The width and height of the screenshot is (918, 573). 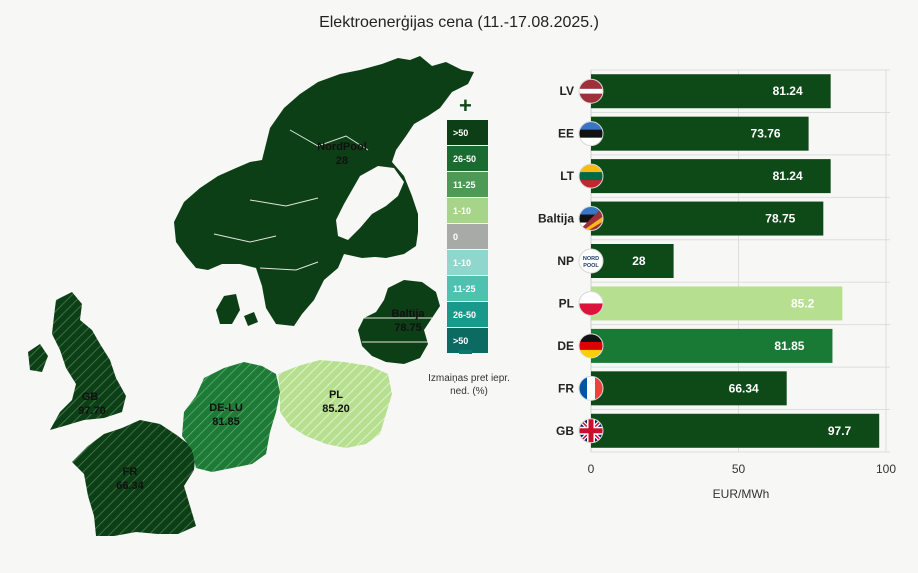 What do you see at coordinates (467, 236) in the screenshot?
I see `legend-item: 0` at bounding box center [467, 236].